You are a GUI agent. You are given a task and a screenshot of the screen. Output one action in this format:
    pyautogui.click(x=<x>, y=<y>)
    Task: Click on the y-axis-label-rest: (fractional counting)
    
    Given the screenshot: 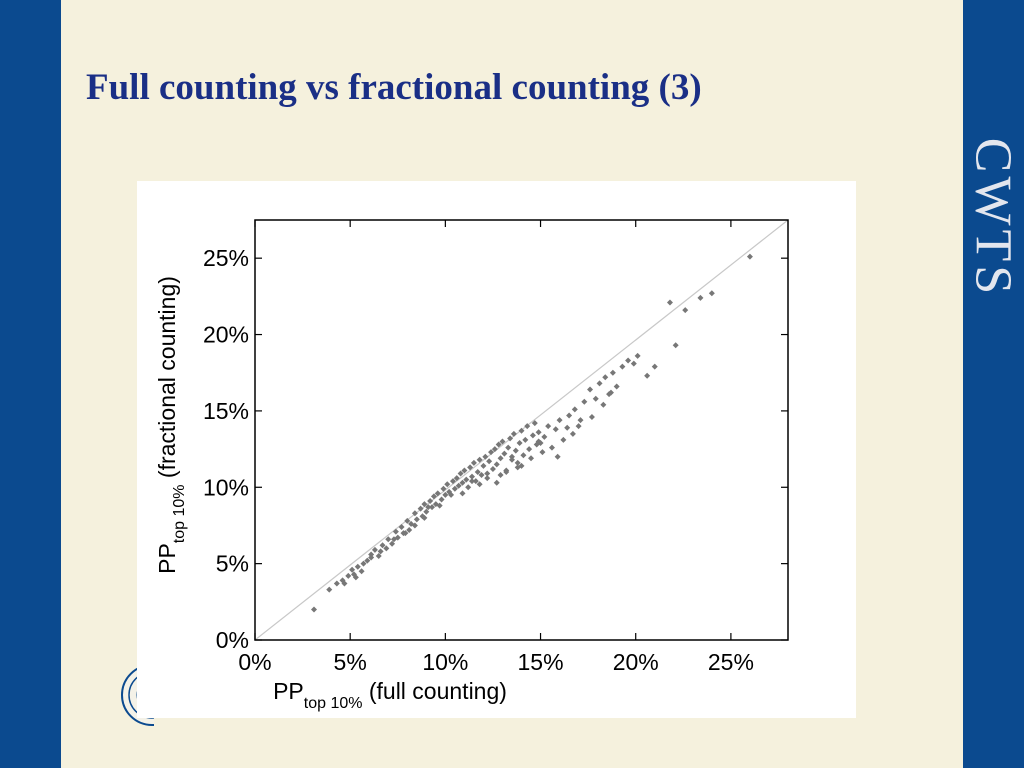 What is the action you would take?
    pyautogui.click(x=167, y=380)
    